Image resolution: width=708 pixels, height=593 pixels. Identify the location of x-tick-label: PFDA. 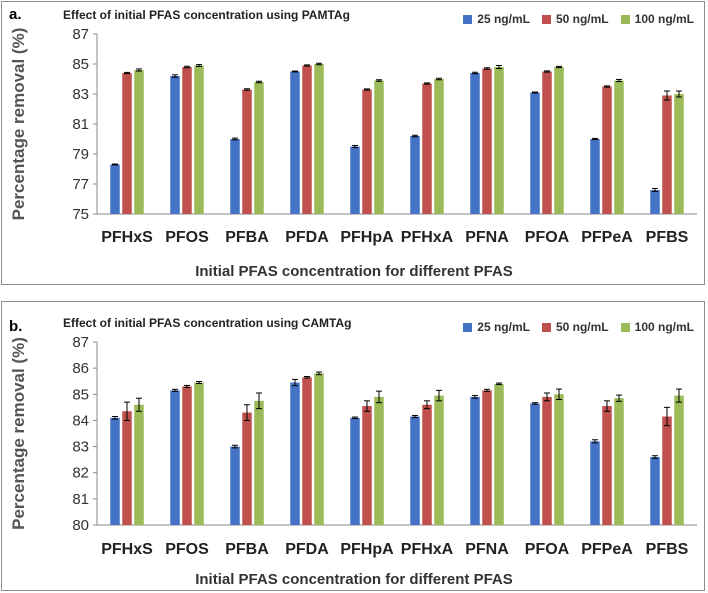
(307, 549).